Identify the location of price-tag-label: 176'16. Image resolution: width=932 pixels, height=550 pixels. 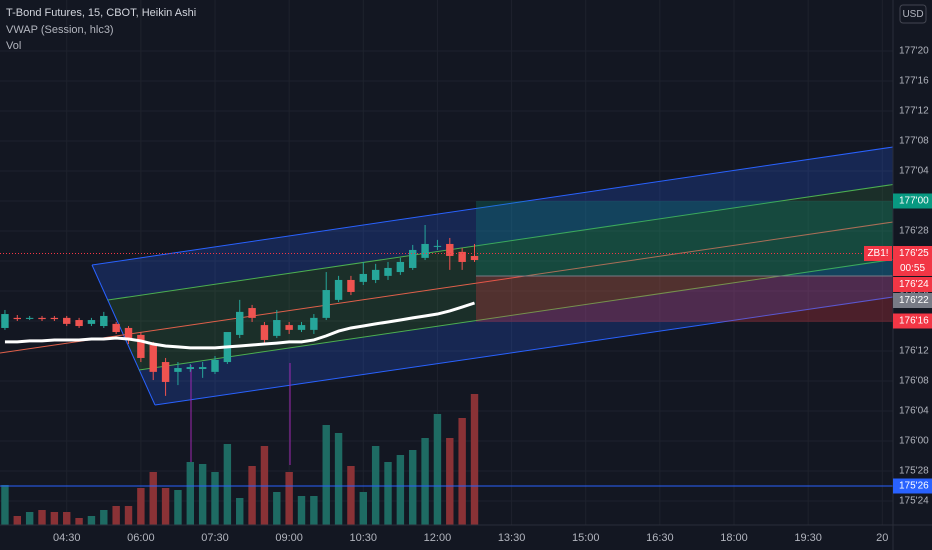
(914, 321).